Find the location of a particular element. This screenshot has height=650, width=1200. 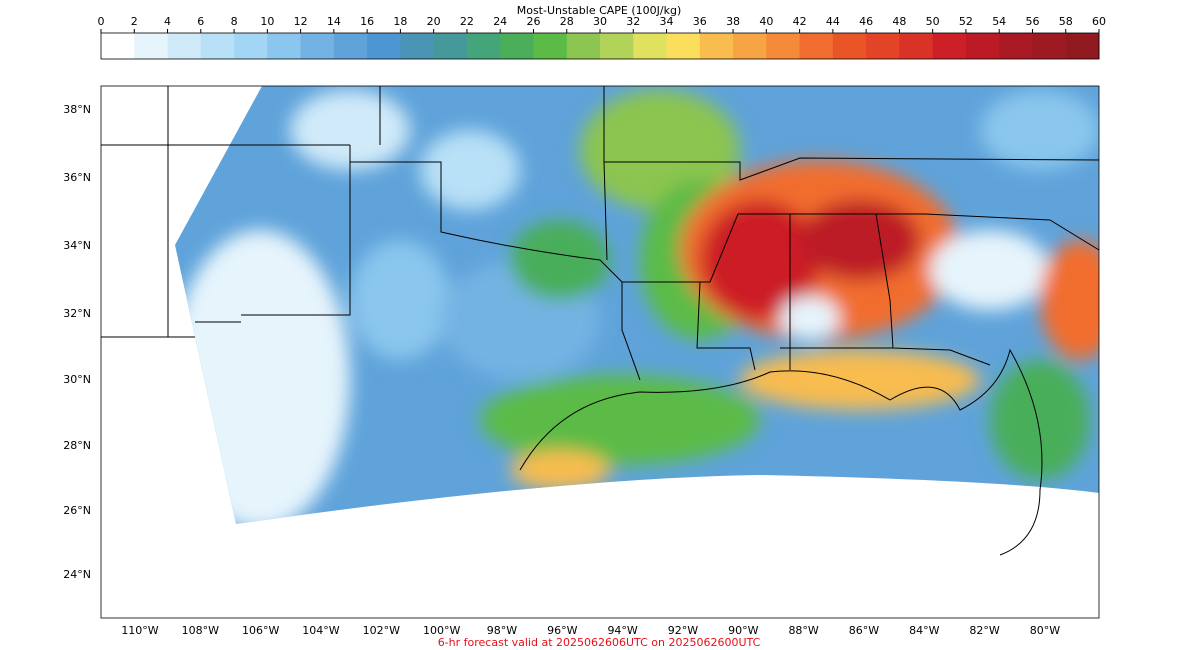

lon-label: 88°W is located at coordinates (803, 630).